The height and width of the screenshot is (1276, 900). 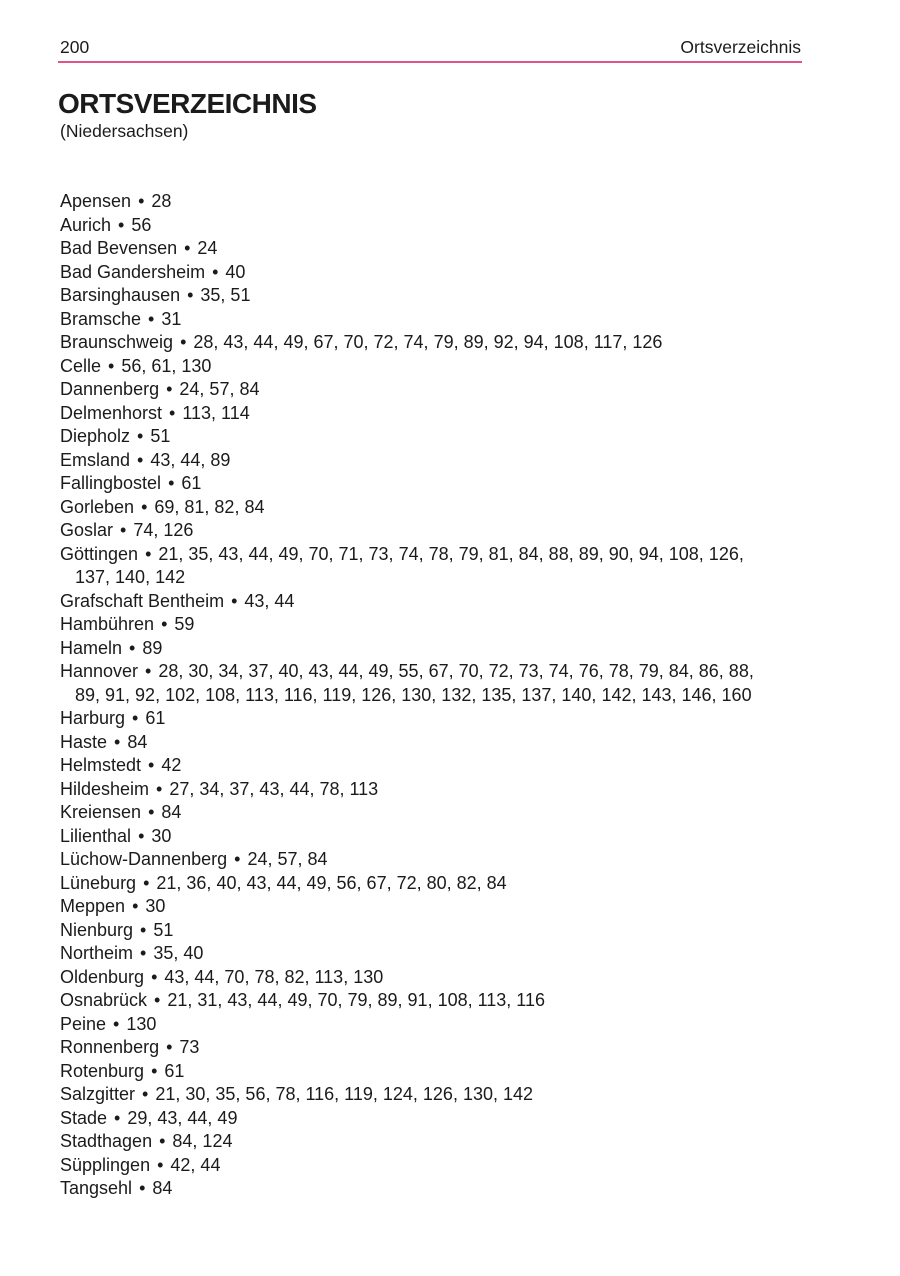 What do you see at coordinates (144, 859) in the screenshot?
I see `place-name: Lüchow-Dannenberg` at bounding box center [144, 859].